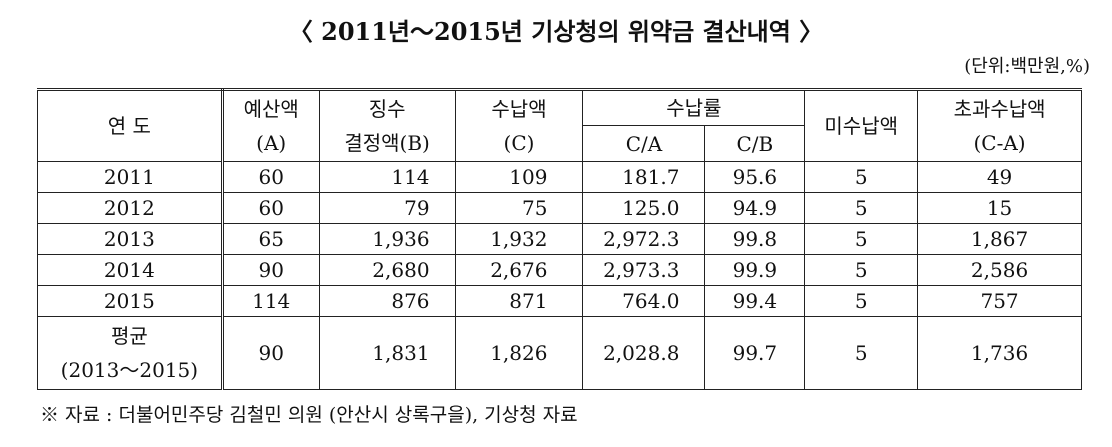  I want to click on year-cell: 2011, so click(130, 177).